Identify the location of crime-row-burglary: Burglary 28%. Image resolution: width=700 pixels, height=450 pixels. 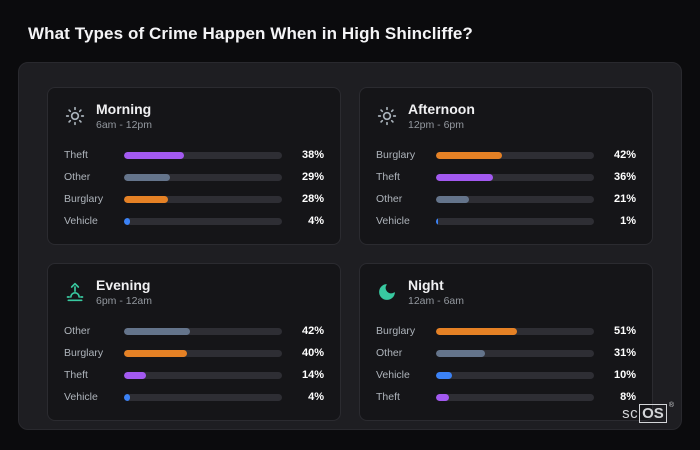
(194, 199).